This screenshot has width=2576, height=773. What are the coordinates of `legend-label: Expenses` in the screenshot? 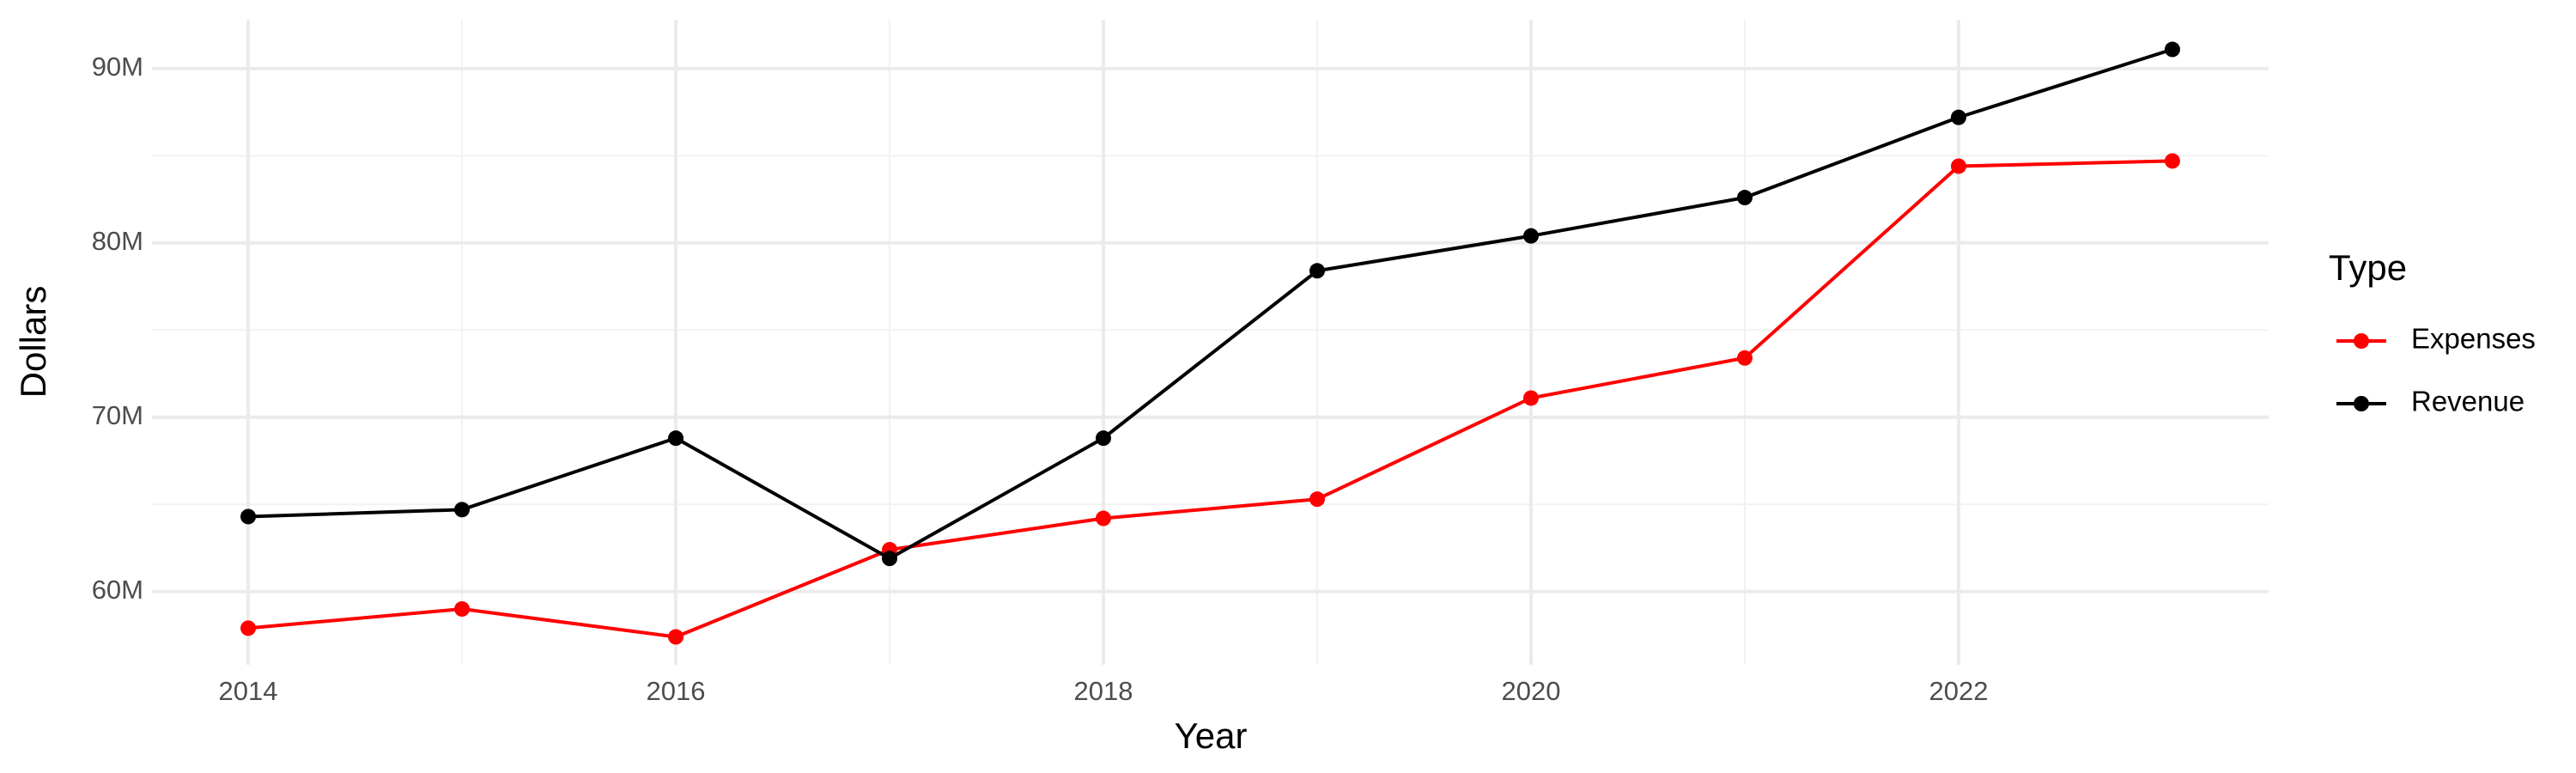 It's located at (2473, 339).